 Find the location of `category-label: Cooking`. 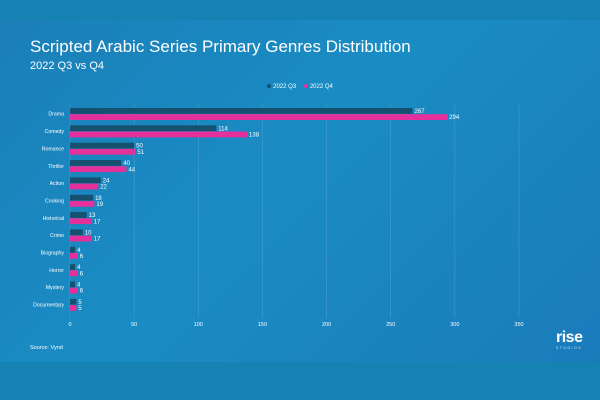

category-label: Cooking is located at coordinates (54, 201).